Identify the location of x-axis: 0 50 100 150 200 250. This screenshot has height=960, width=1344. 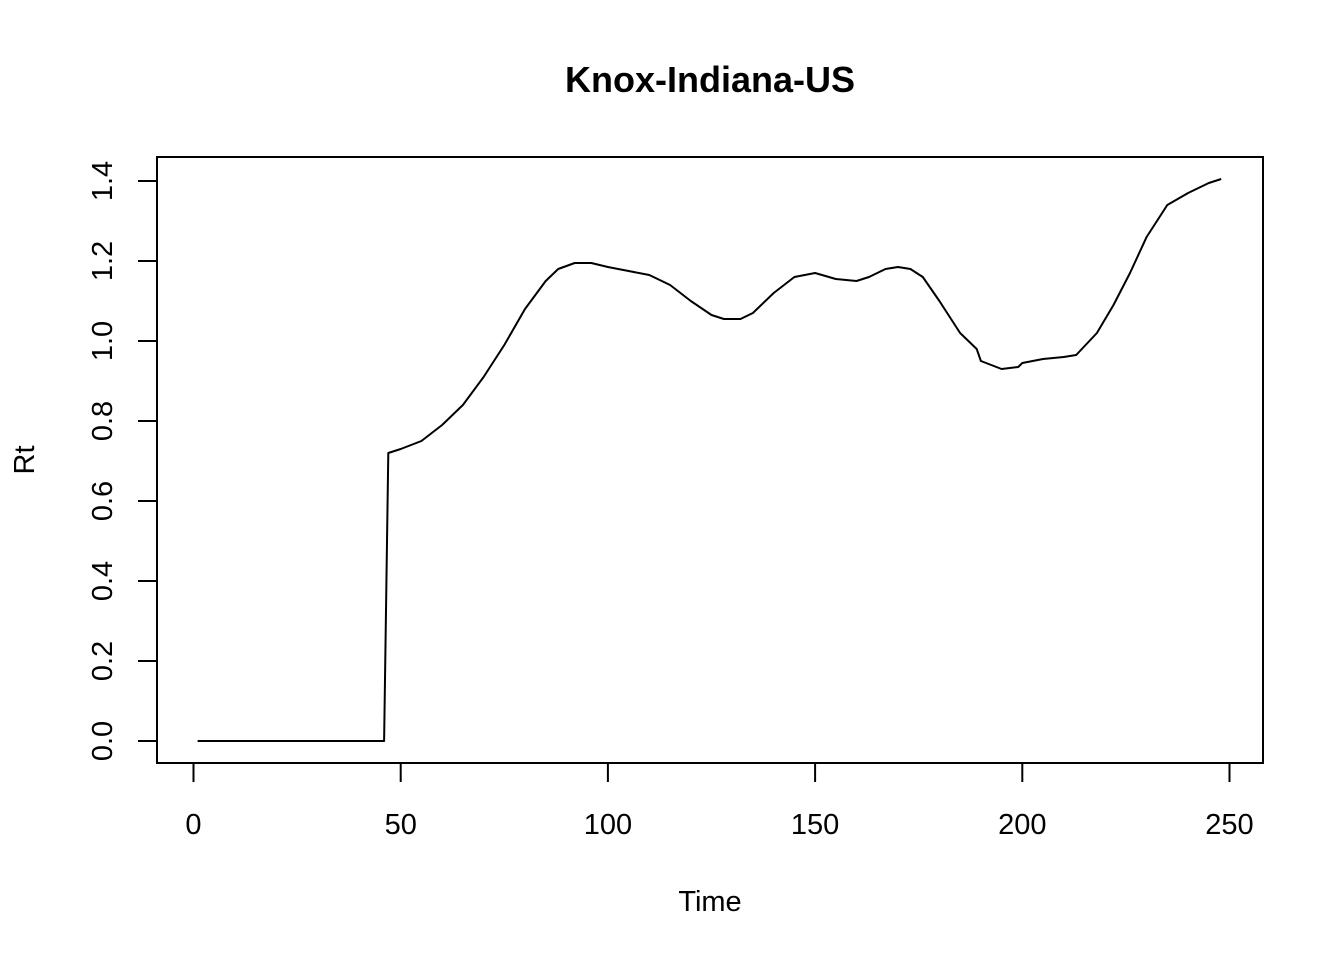
(719, 801).